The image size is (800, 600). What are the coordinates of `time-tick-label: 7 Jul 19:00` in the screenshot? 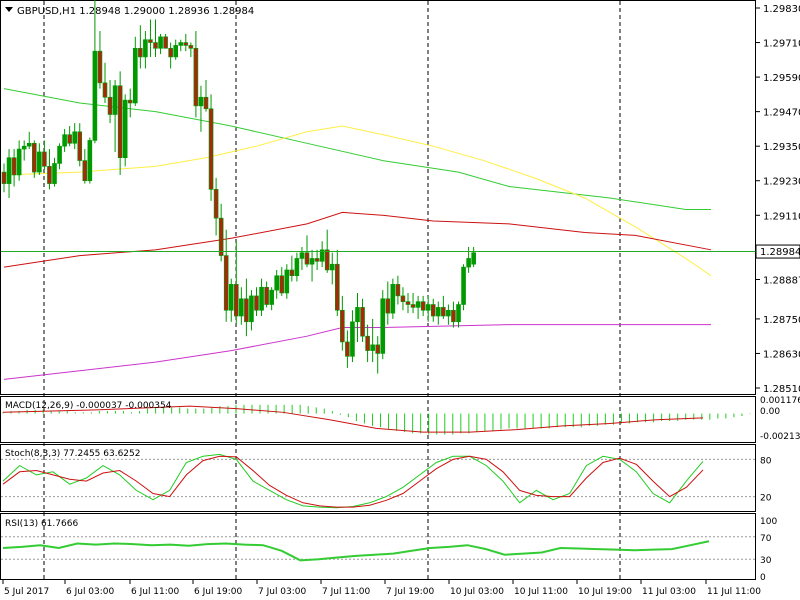 It's located at (410, 592).